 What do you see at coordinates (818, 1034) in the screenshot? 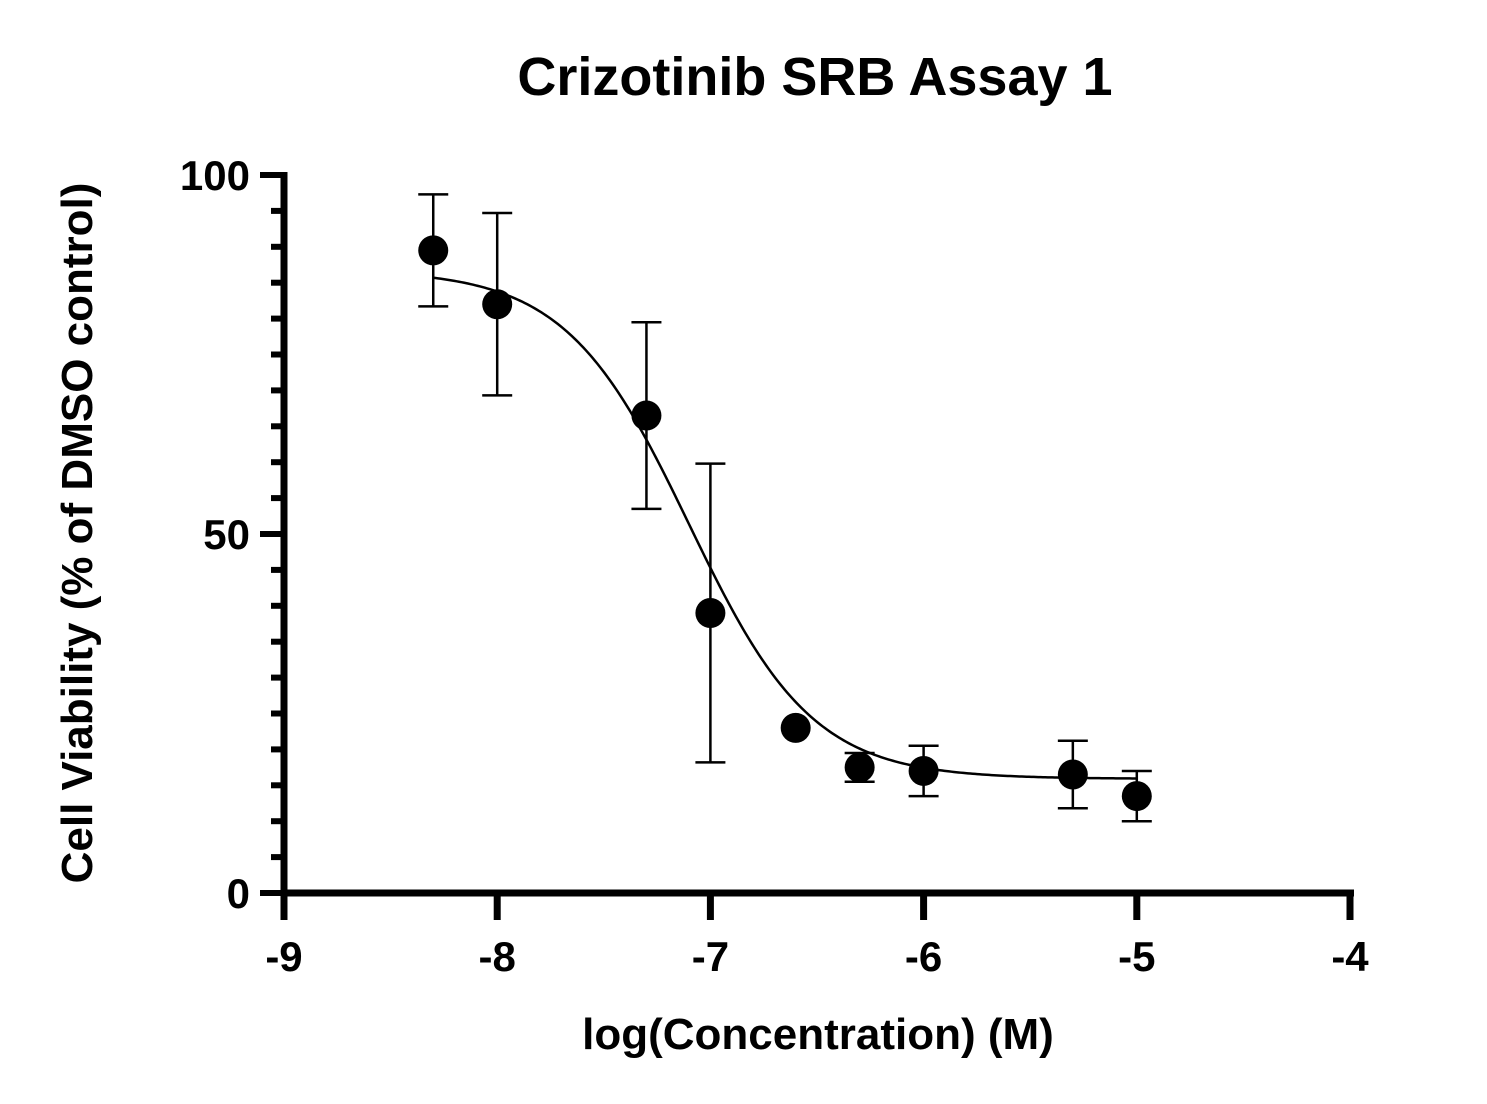
I see `x-axis-label: log(Concentration) (M)` at bounding box center [818, 1034].